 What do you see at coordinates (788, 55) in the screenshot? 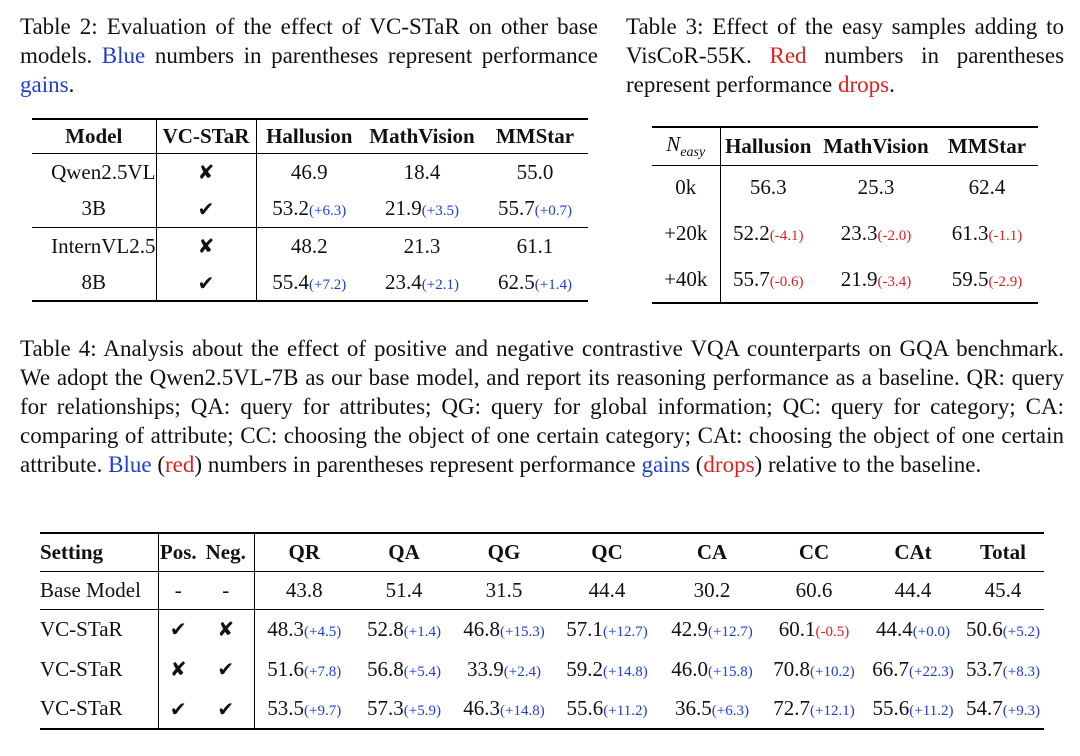
I see `table3-caption-red: Red` at bounding box center [788, 55].